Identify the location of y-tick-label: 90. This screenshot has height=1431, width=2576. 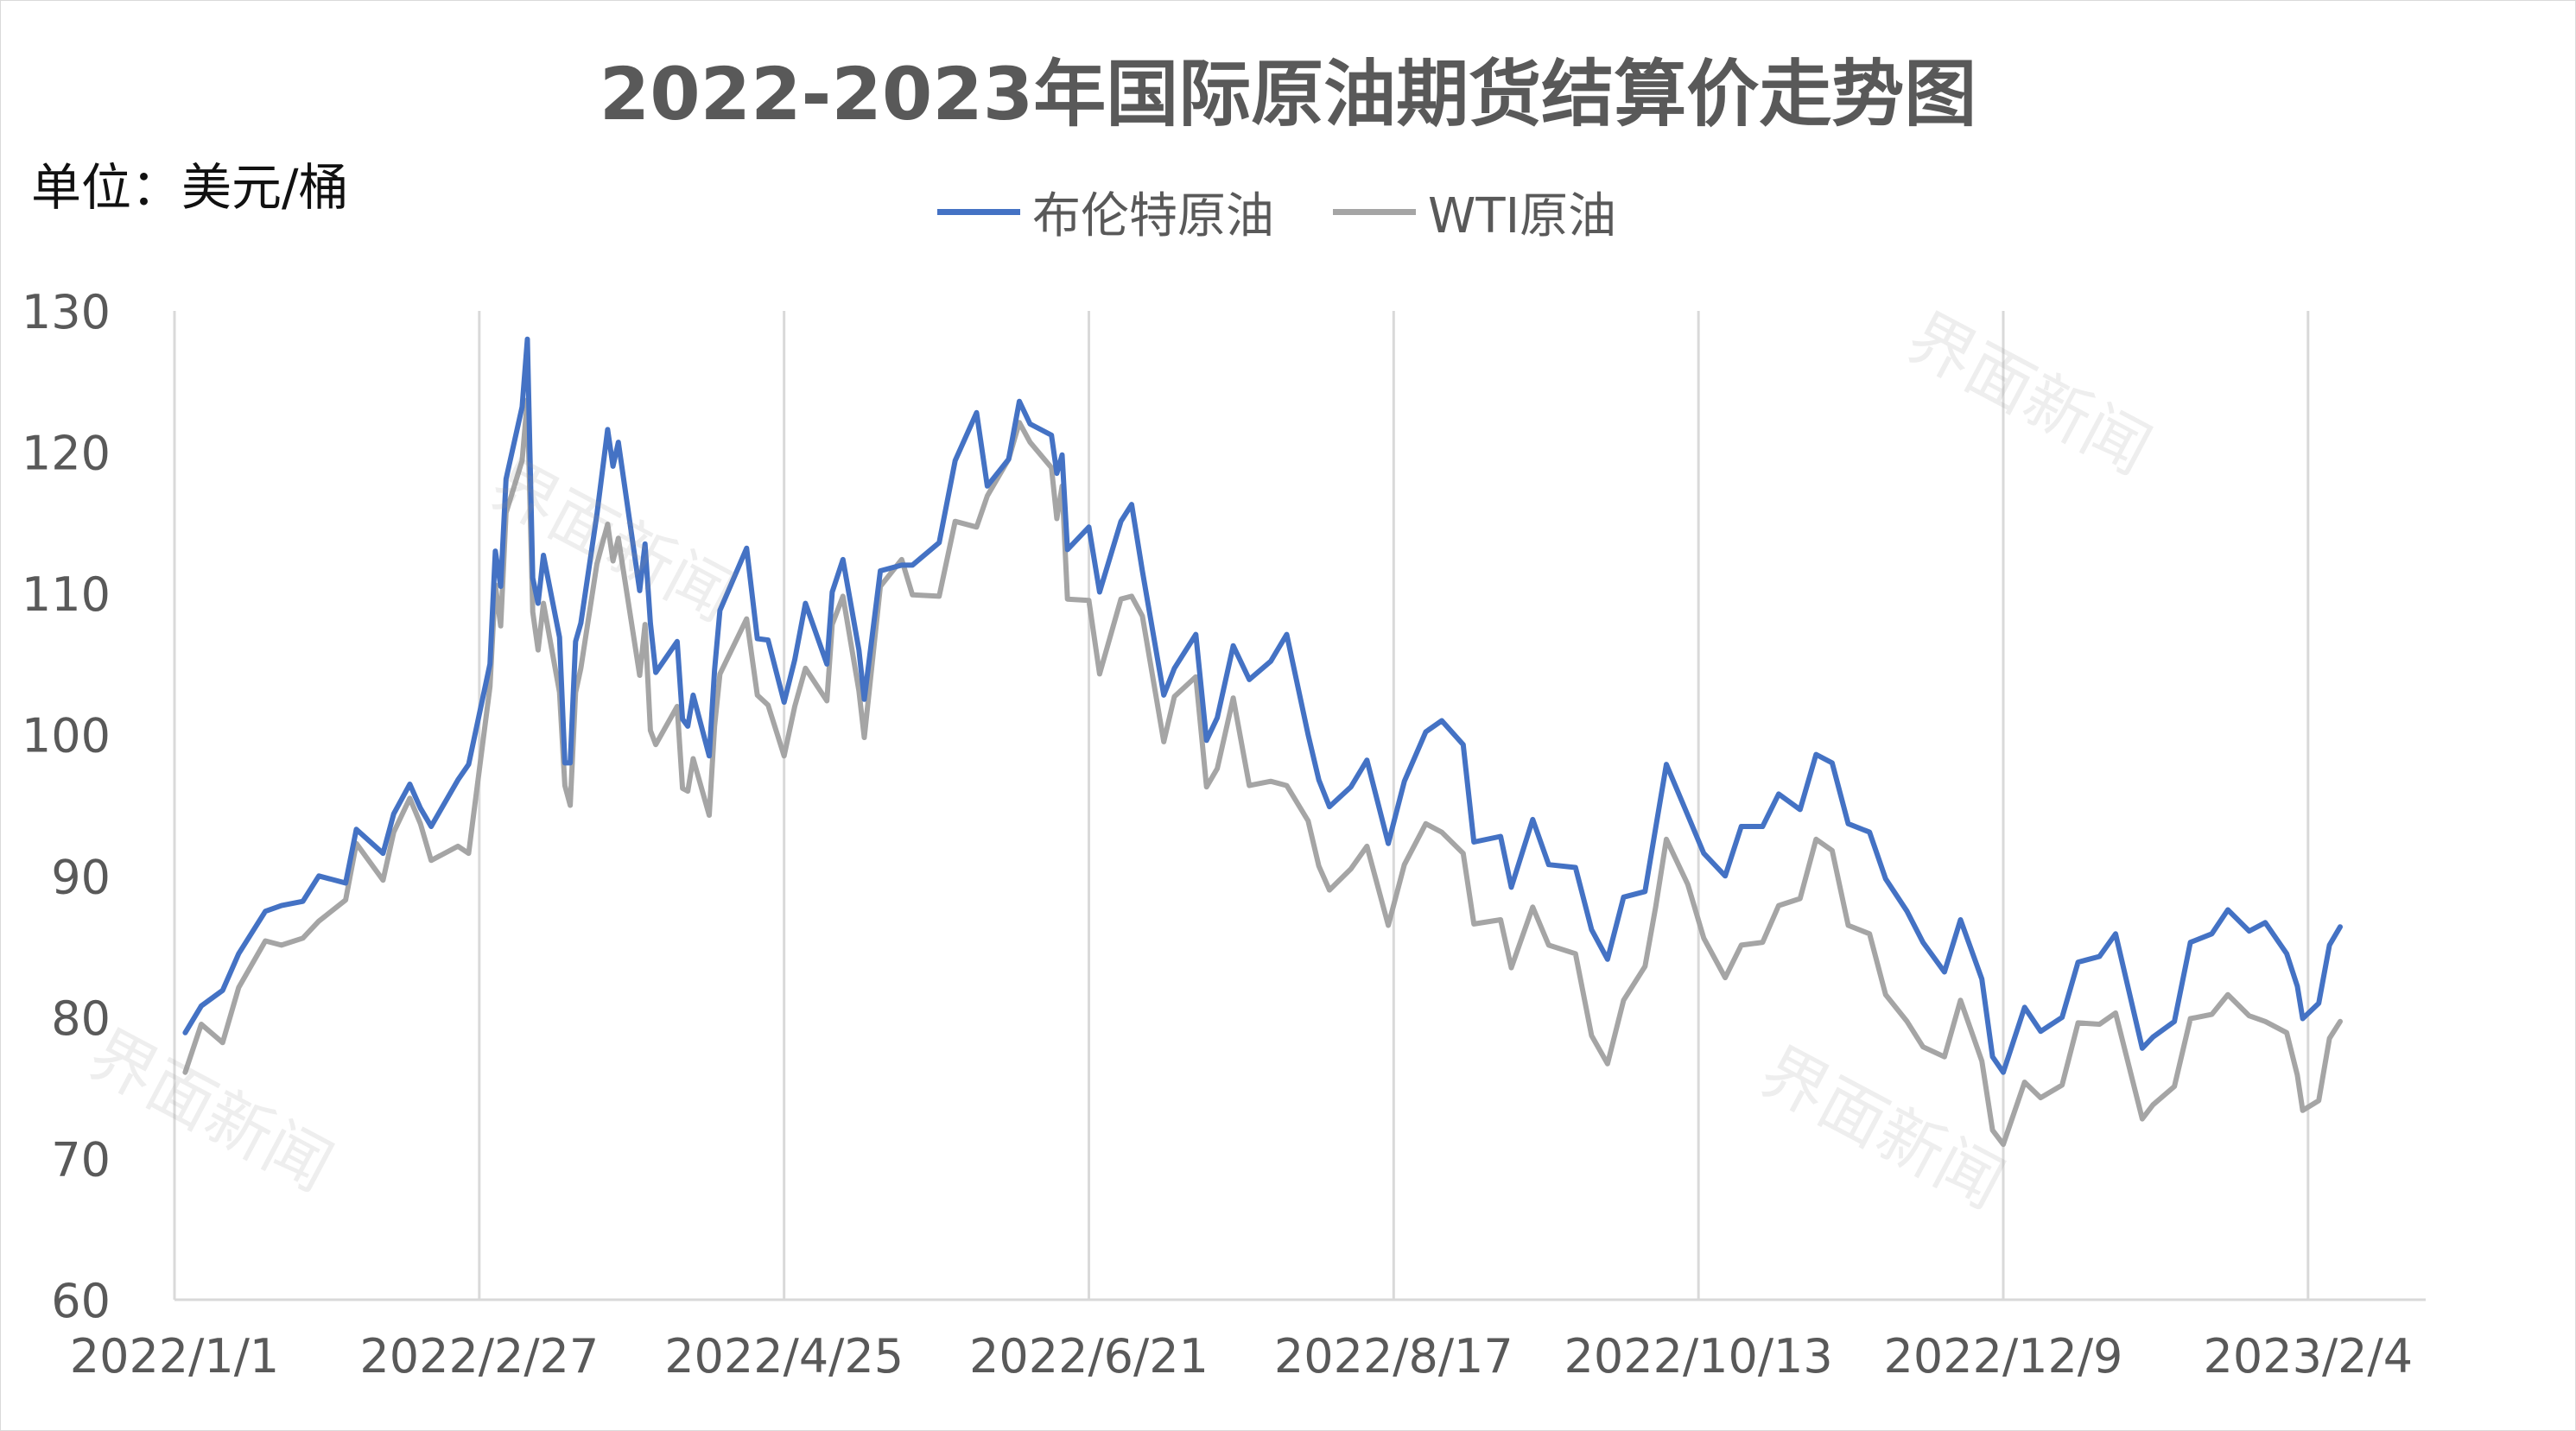
(81, 877).